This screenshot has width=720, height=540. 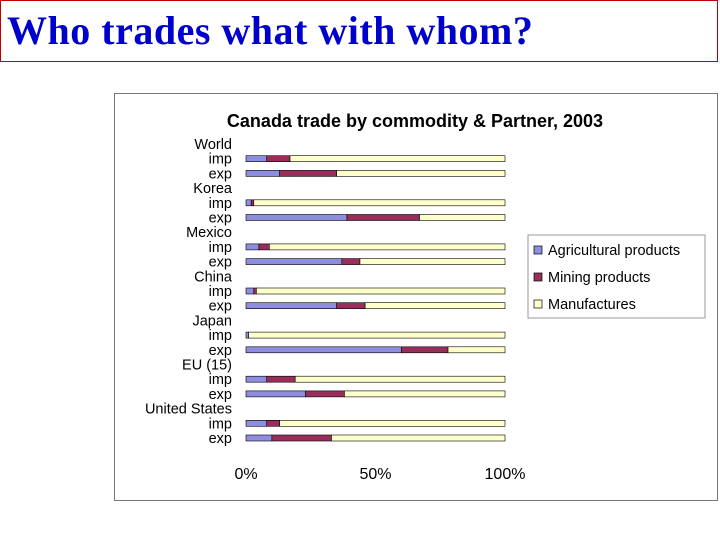 I want to click on legend-label: Mining products, so click(x=599, y=278).